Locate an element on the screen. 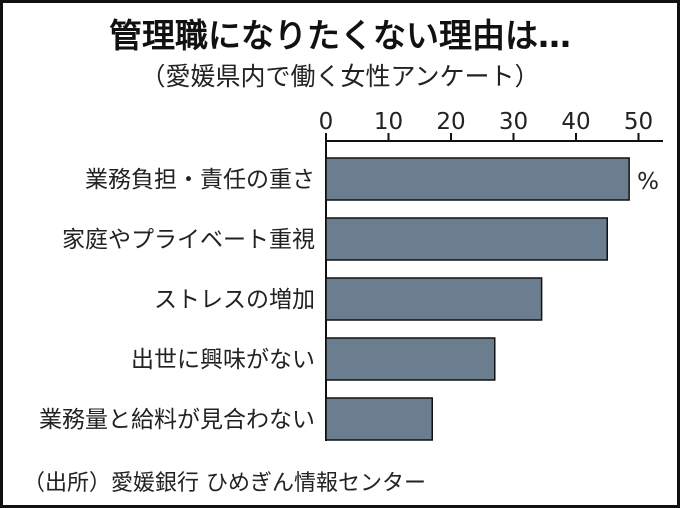 Image resolution: width=680 pixels, height=508 pixels. category-label: 業務負担・責任の重さ is located at coordinates (200, 180).